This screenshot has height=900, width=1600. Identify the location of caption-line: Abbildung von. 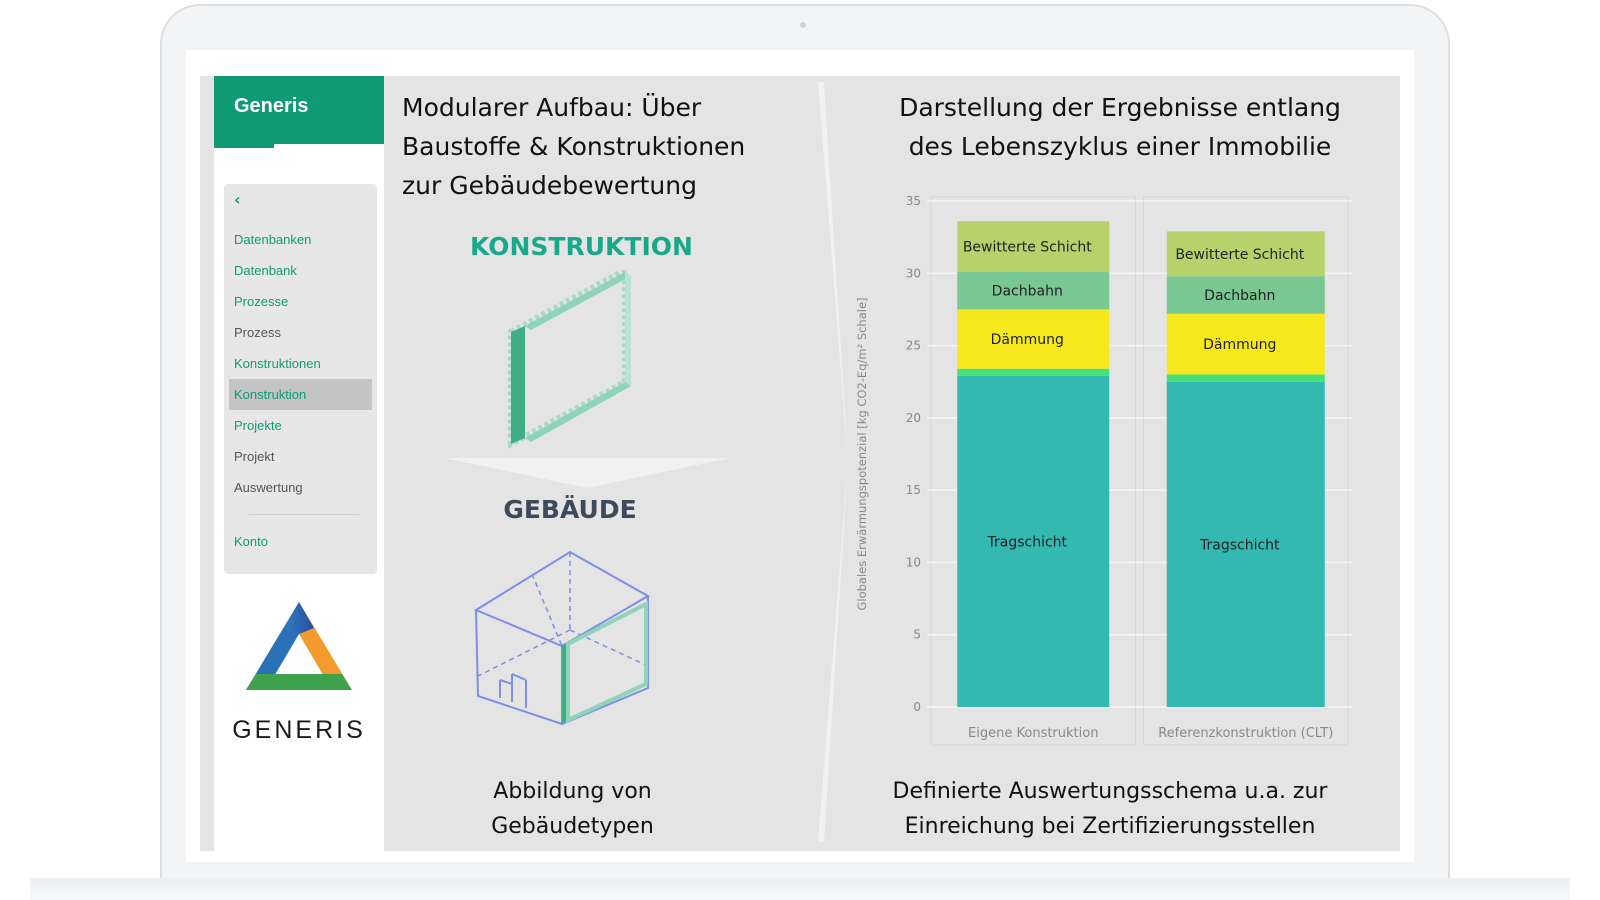
(572, 791).